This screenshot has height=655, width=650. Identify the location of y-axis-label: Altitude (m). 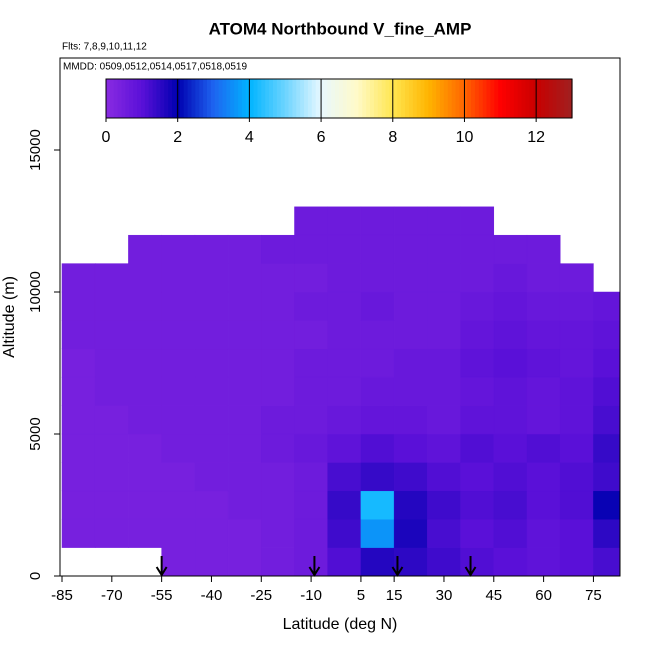
(9, 317).